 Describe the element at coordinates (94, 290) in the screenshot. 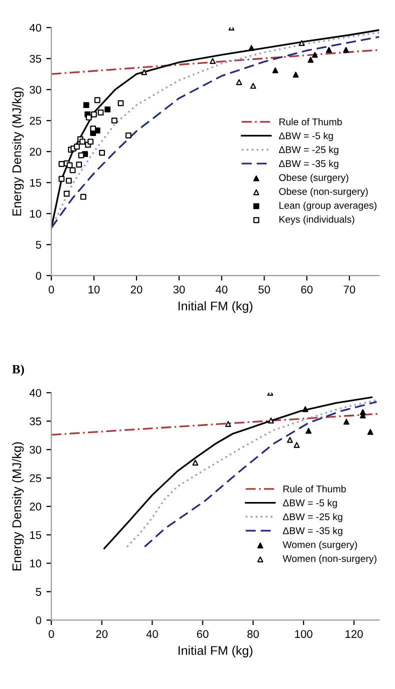

I see `x-tick-label: 10` at that location.